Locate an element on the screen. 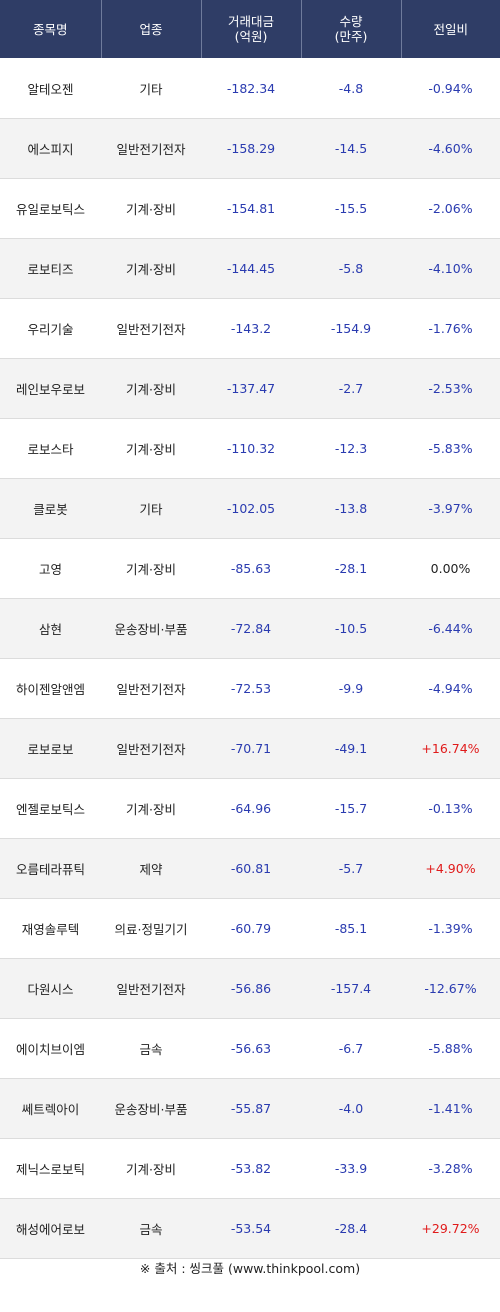 Image resolution: width=500 pixels, height=1312 pixels. change-cell: -2.06% is located at coordinates (450, 208).